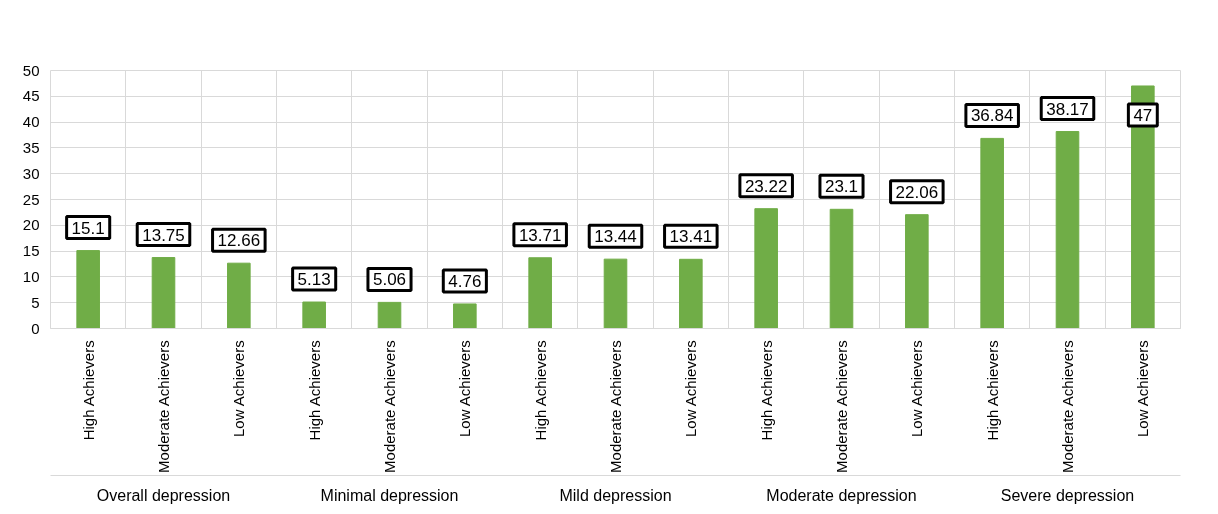 The image size is (1218, 514). What do you see at coordinates (31, 199) in the screenshot?
I see `y-tick-label: 25` at bounding box center [31, 199].